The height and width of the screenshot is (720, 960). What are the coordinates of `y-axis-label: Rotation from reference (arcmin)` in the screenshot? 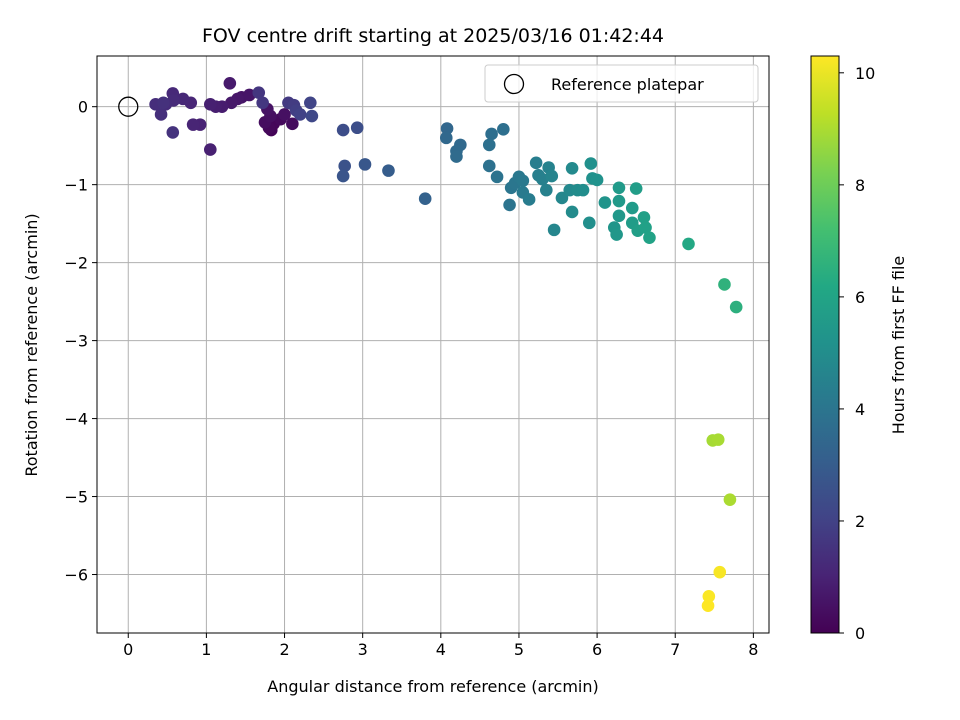 It's located at (31, 344).